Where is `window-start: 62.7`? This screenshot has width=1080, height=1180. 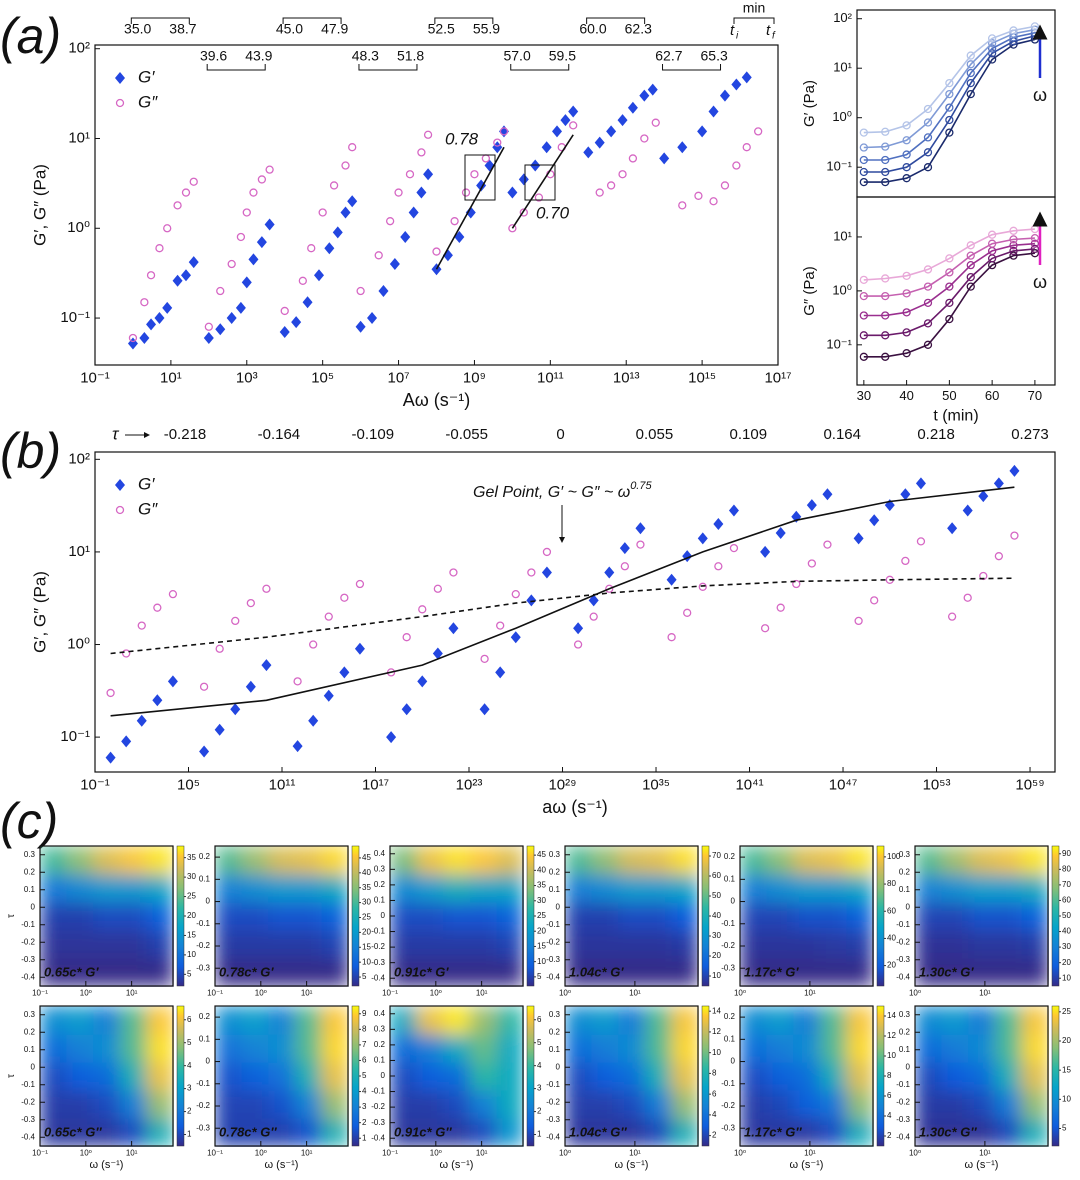 window-start: 62.7 is located at coordinates (668, 56).